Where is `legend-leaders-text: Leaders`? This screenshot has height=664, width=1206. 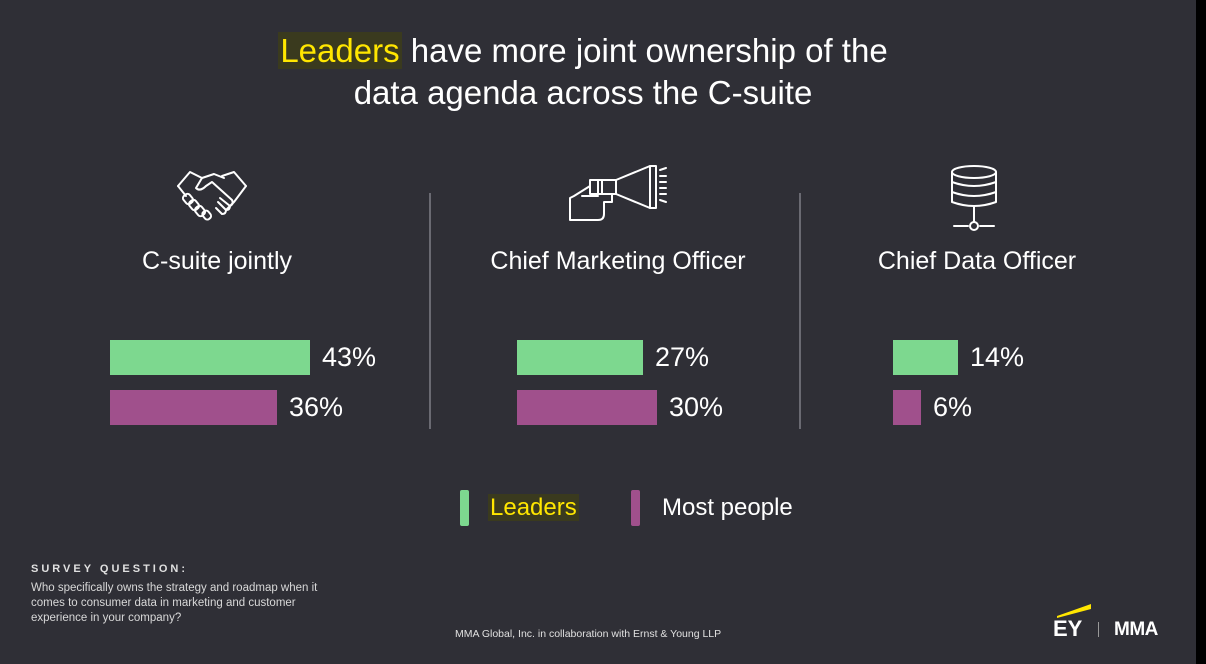
legend-leaders-text: Leaders is located at coordinates (533, 507).